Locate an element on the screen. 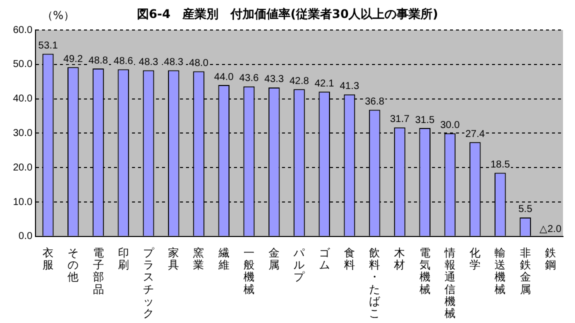 This screenshot has height=323, width=575. data-label: 48.8 is located at coordinates (98, 60).